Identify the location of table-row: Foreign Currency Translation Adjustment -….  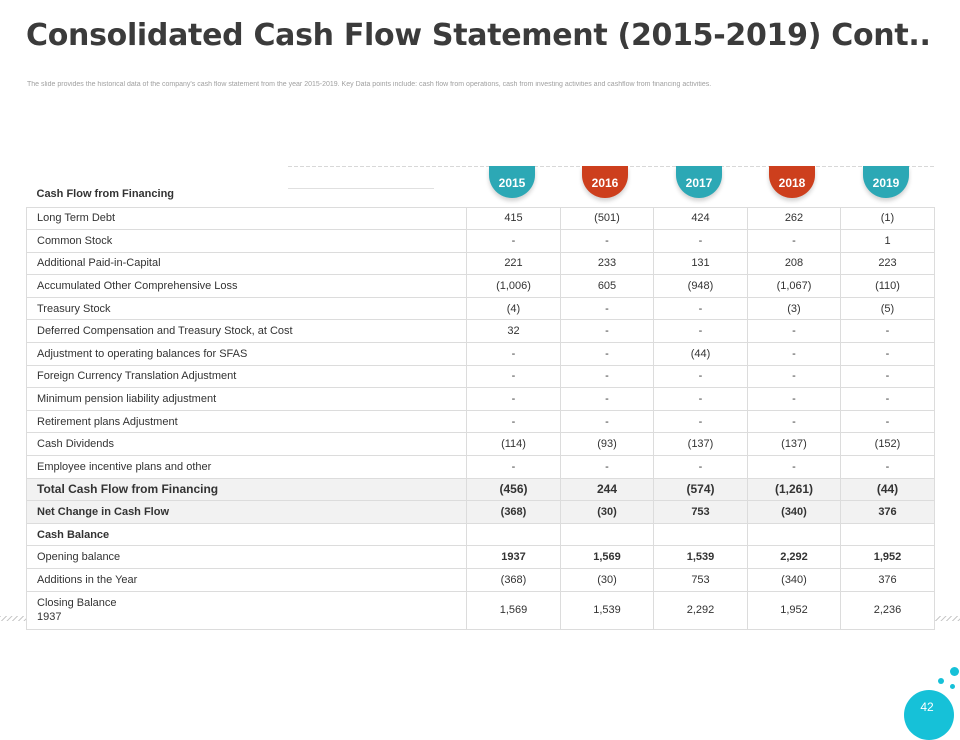
(480, 376).